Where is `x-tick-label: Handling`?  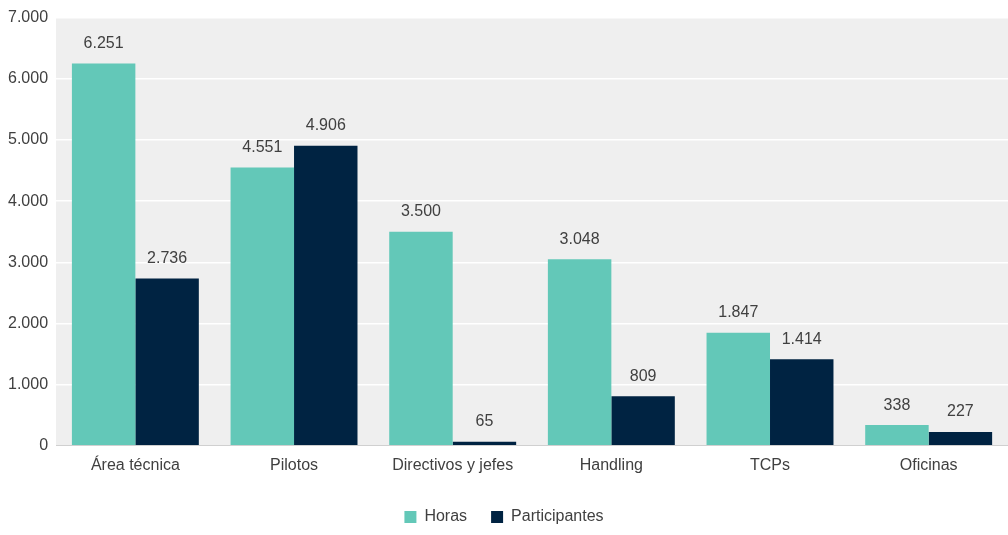 x-tick-label: Handling is located at coordinates (611, 464).